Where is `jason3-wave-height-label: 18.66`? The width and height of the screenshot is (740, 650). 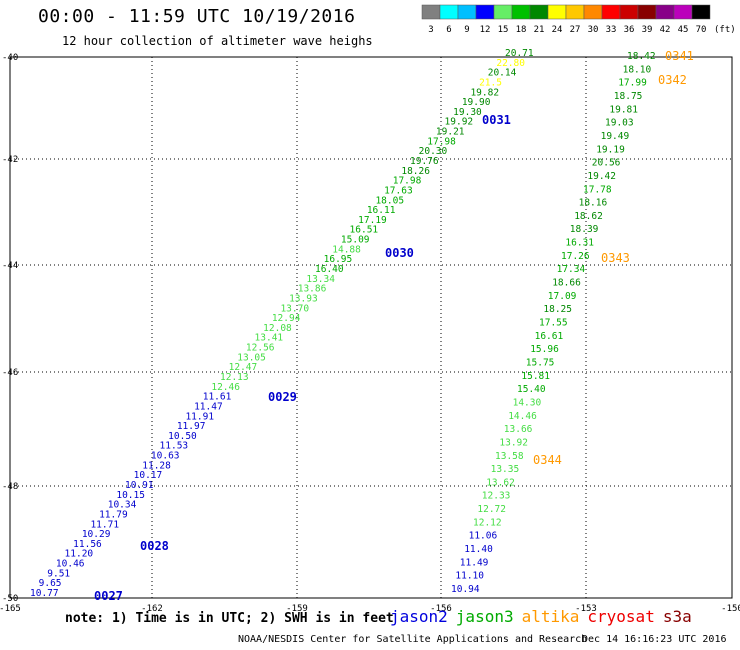
jason3-wave-height-label: 18.66 is located at coordinates (566, 283).